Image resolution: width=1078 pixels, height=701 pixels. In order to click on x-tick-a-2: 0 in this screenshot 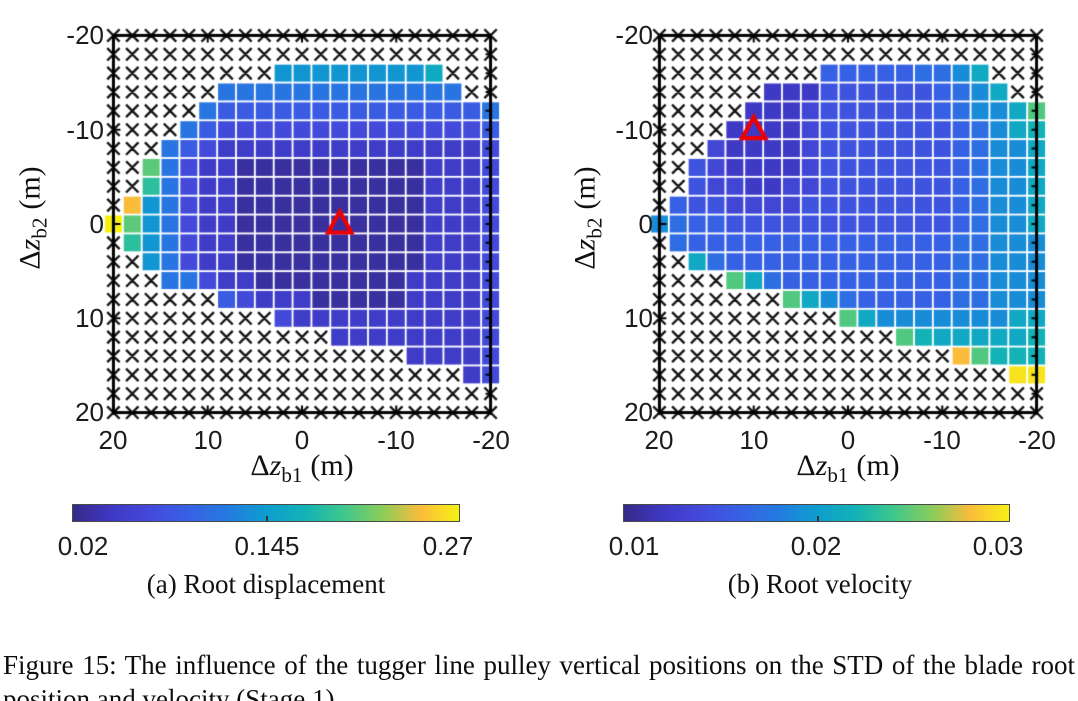, I will do `click(302, 440)`.